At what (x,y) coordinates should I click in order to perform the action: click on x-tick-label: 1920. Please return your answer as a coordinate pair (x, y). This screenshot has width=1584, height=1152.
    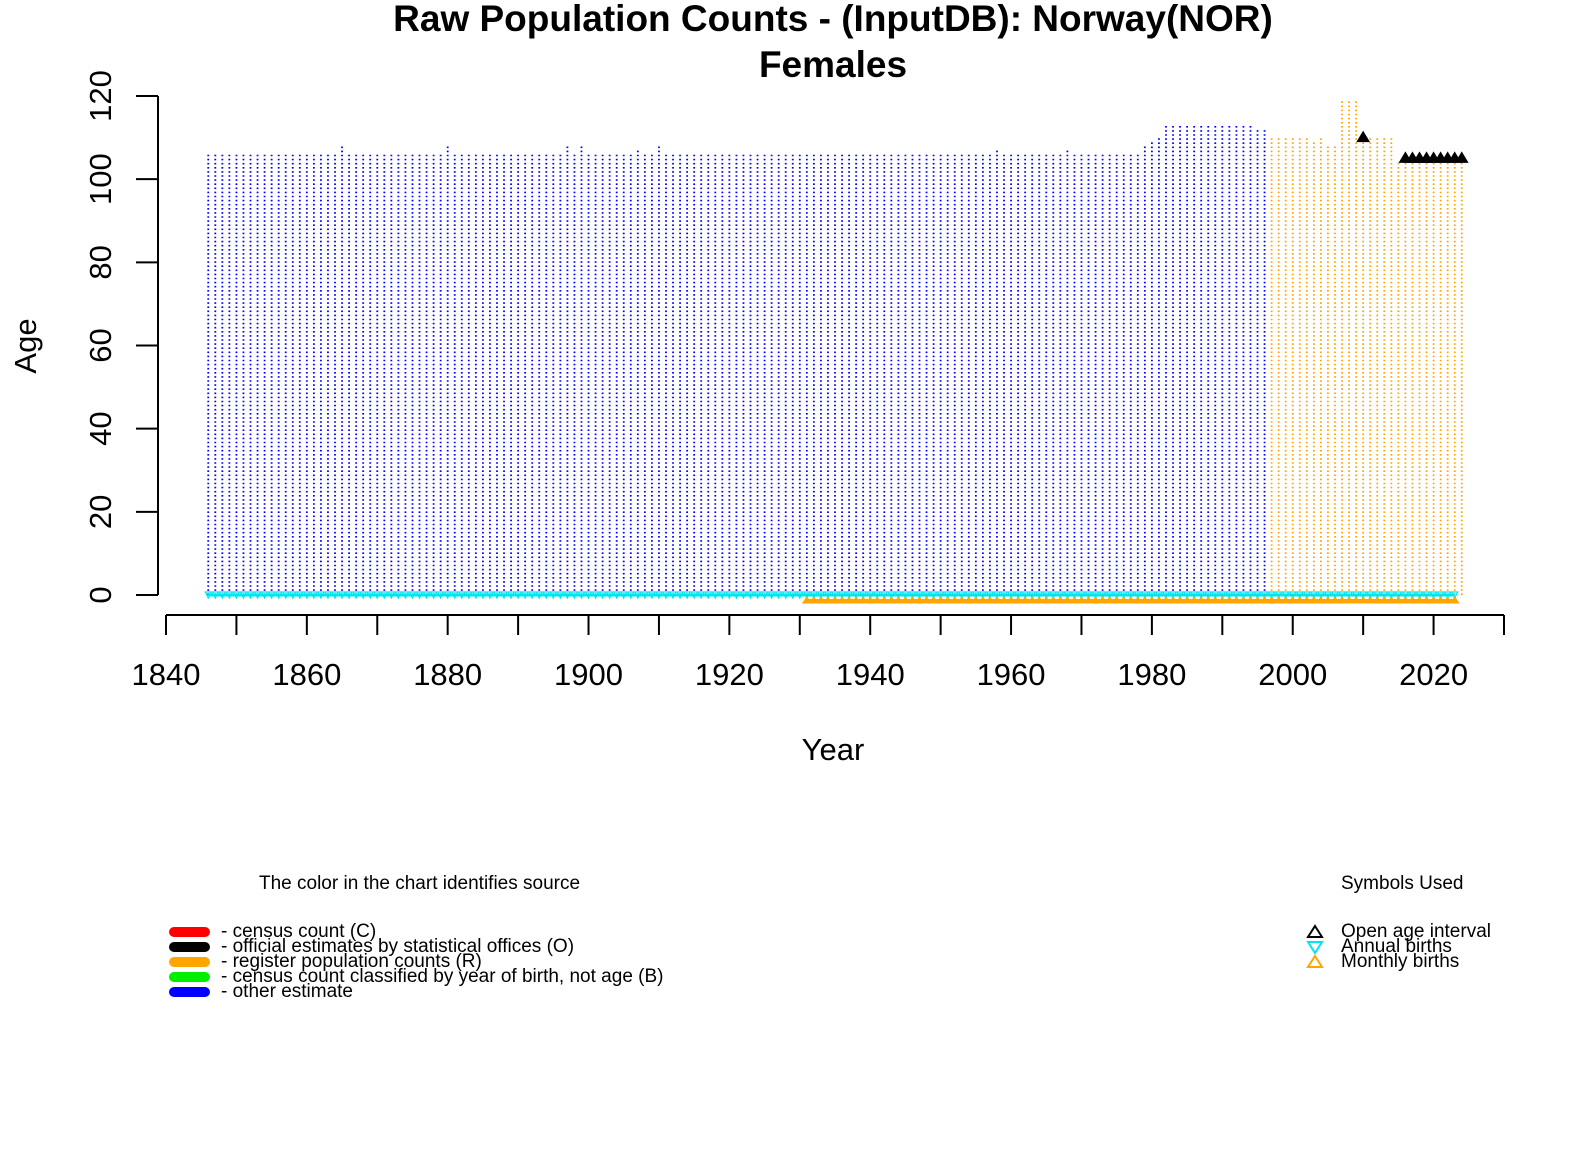
    Looking at the image, I should click on (729, 674).